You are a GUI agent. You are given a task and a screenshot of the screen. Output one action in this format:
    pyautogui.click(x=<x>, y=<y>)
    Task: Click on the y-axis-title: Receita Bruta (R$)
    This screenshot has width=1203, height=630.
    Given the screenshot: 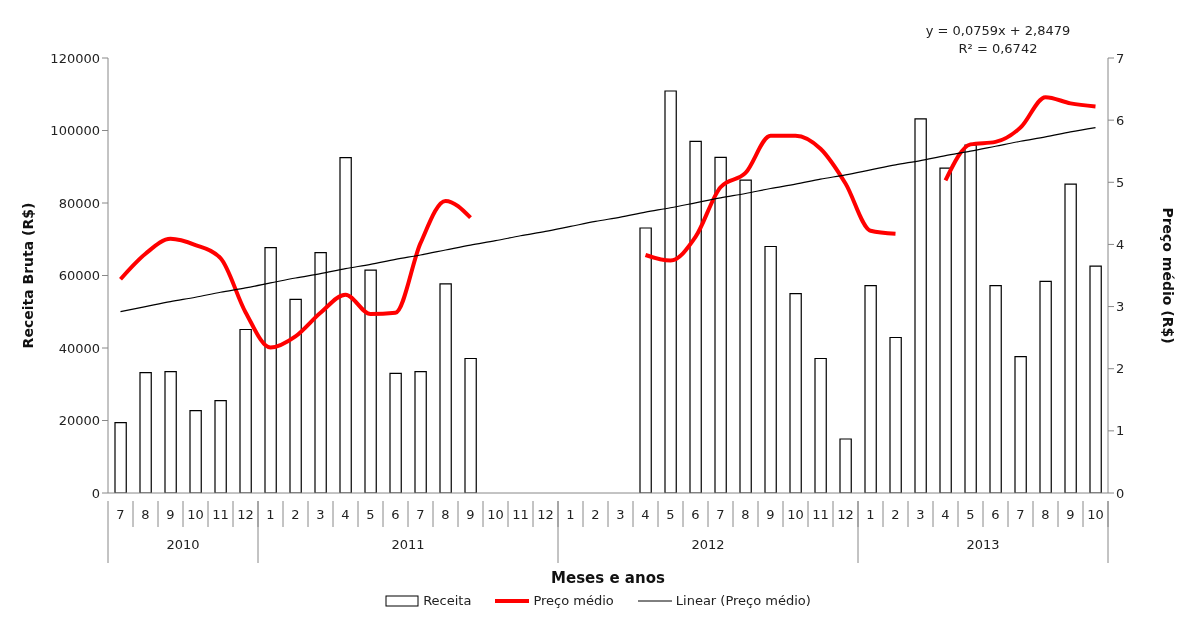 What is the action you would take?
    pyautogui.click(x=27, y=275)
    